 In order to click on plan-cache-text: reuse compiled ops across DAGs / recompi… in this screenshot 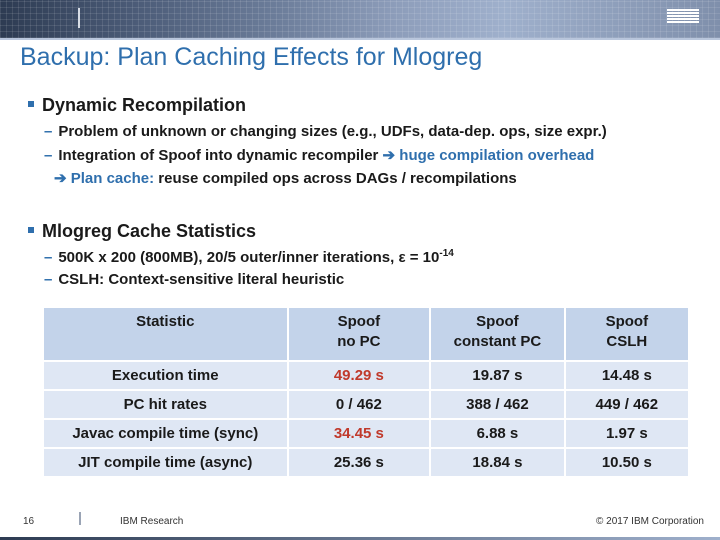, I will do `click(335, 178)`.